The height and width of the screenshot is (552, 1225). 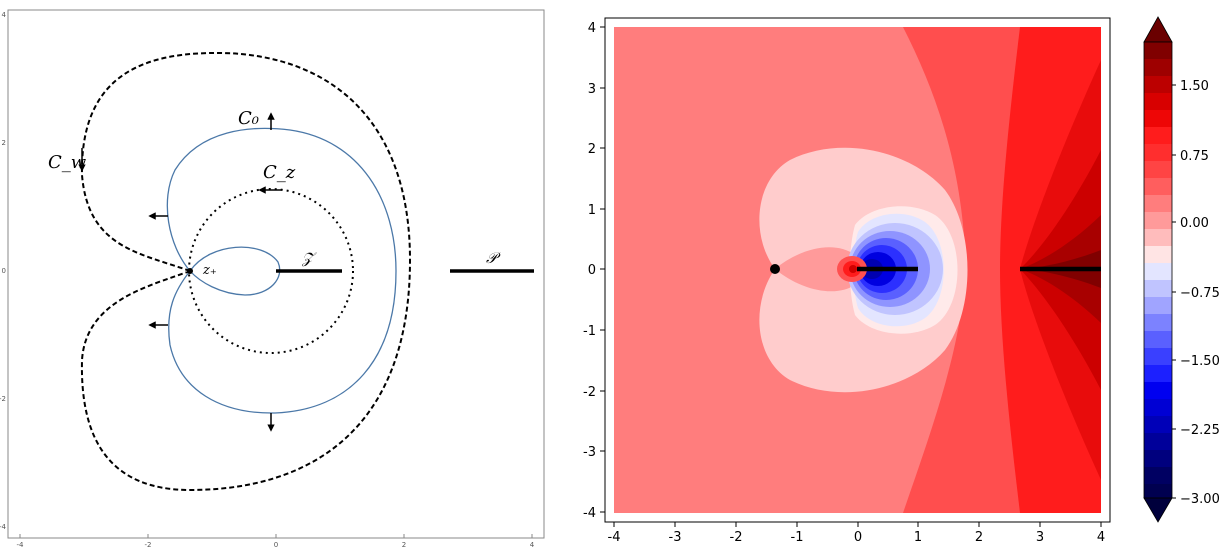 What do you see at coordinates (592, 270) in the screenshot?
I see `right-y-tick: 0` at bounding box center [592, 270].